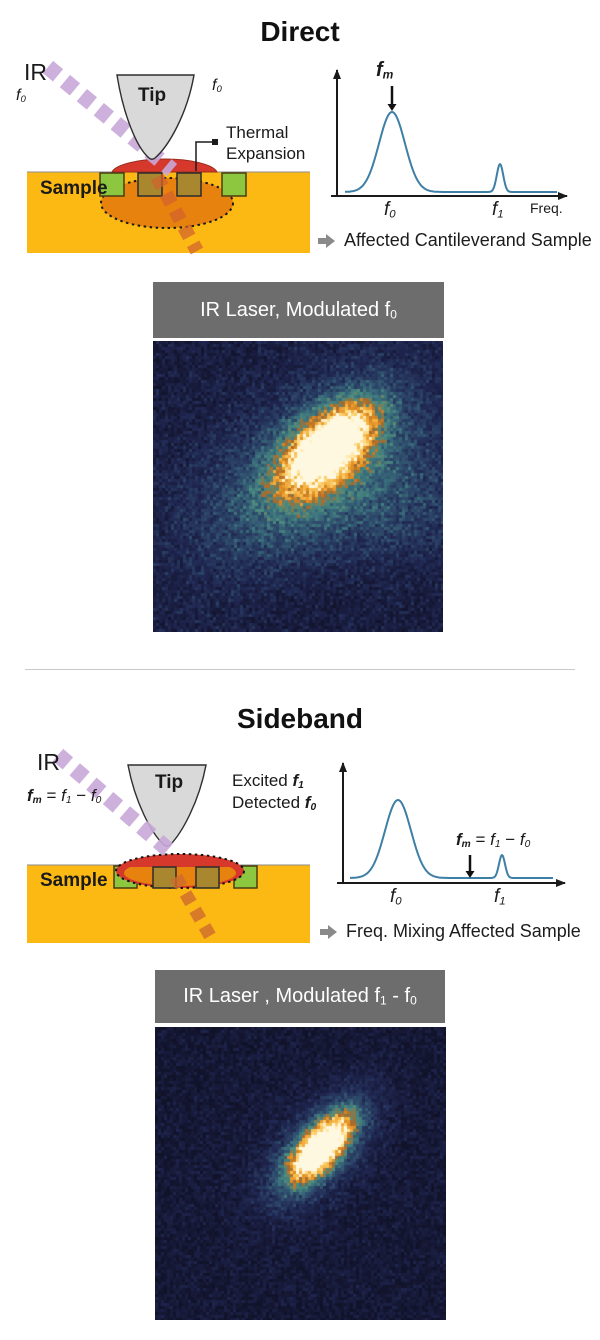 The image size is (600, 1340). What do you see at coordinates (463, 931) in the screenshot?
I see `sideband-caption-text: Freq. Mixing Affected Sample` at bounding box center [463, 931].